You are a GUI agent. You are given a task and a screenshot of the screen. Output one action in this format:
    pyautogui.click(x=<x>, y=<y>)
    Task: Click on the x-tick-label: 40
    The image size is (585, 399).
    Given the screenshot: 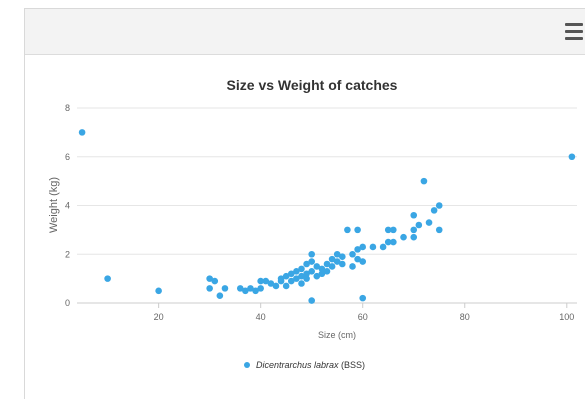 What is the action you would take?
    pyautogui.click(x=261, y=317)
    